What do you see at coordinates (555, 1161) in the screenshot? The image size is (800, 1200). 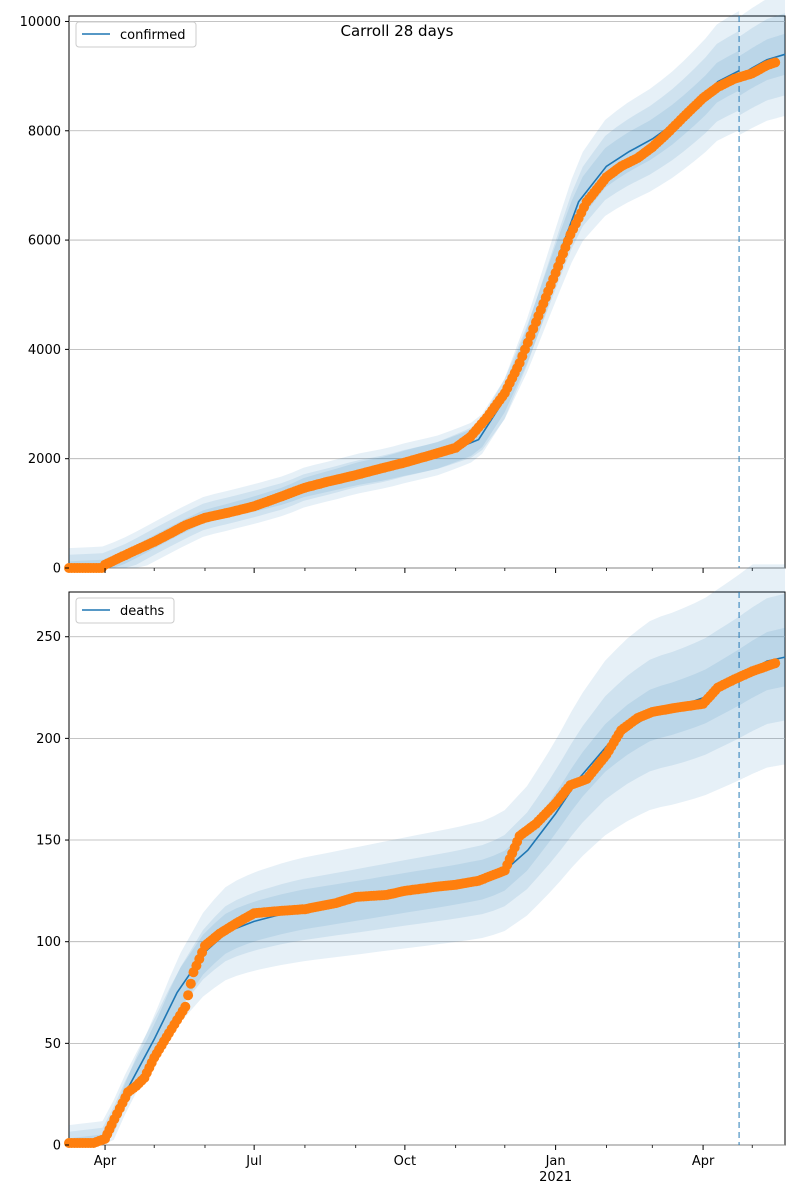 I see `x-tick-label: Jan` at bounding box center [555, 1161].